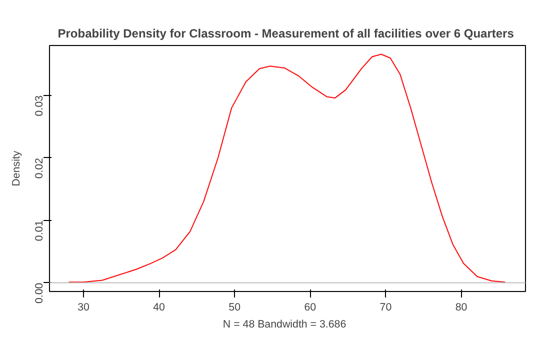 The width and height of the screenshot is (550, 346). I want to click on x-tick-label: 60, so click(310, 308).